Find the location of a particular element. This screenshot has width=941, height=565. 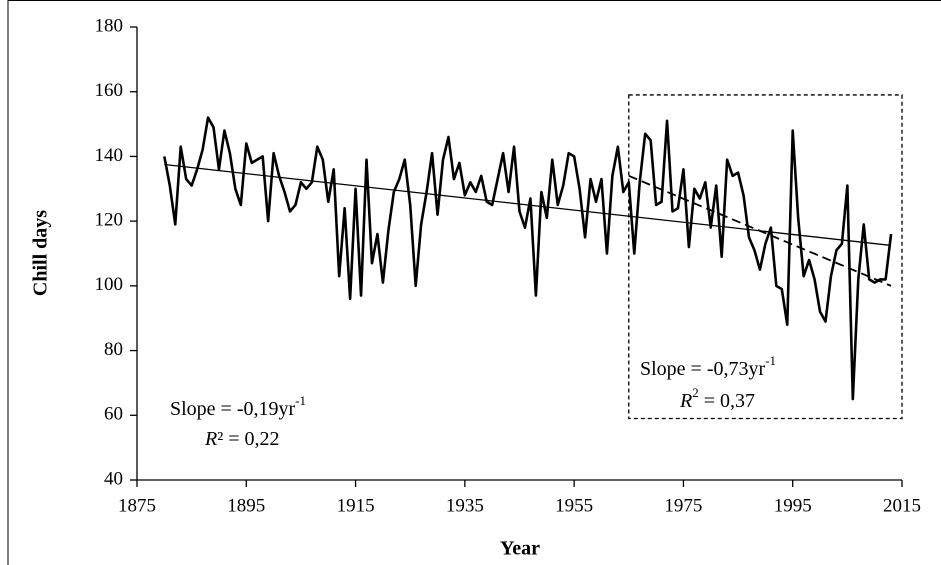

annotation-slope: Slope = -0,73yr-1 is located at coordinates (708, 366).